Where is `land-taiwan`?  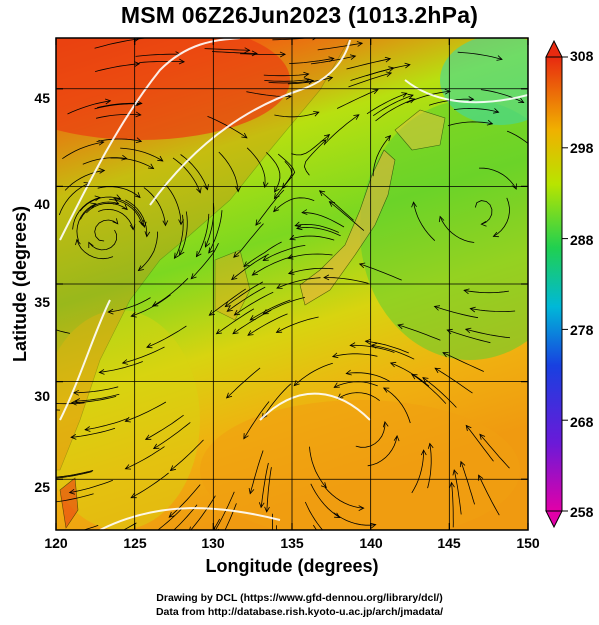 land-taiwan is located at coordinates (69, 503).